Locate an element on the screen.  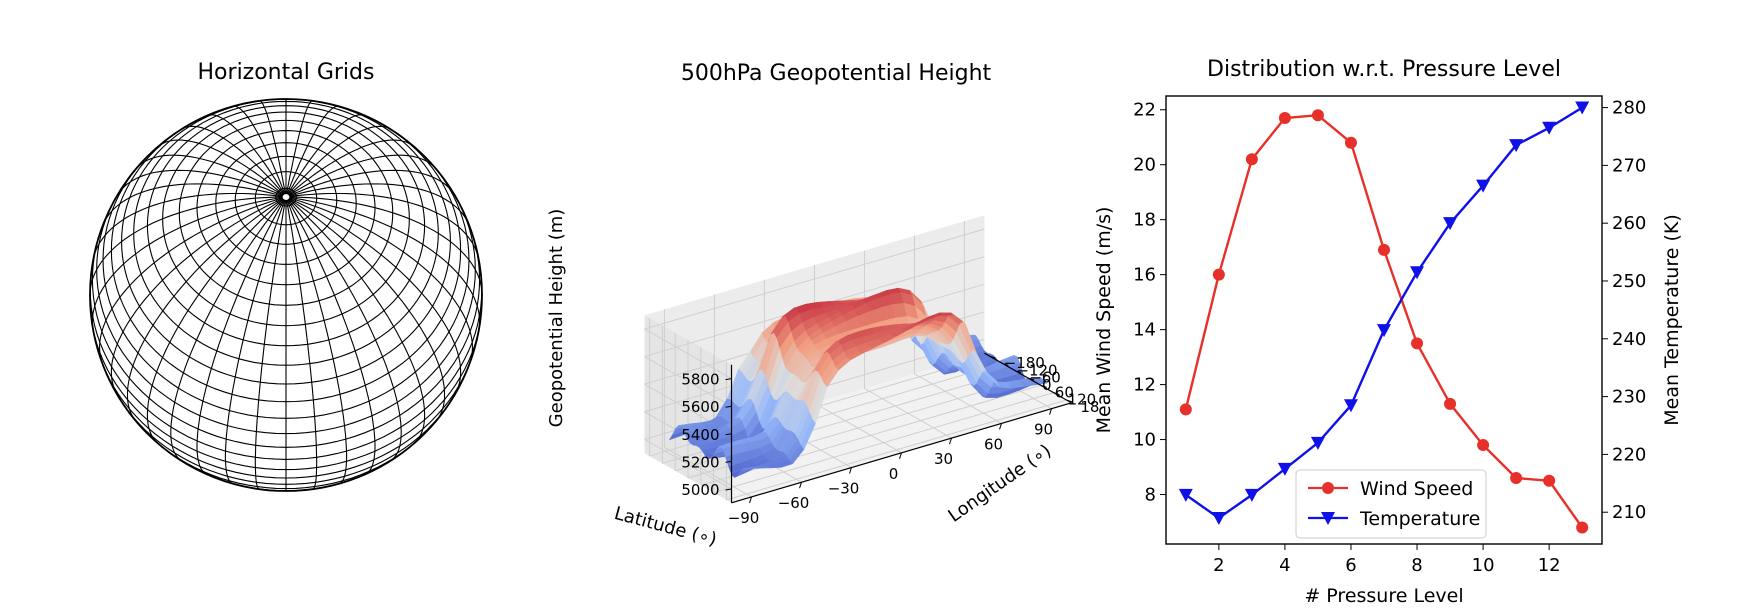
surface-facet is located at coordinates (1039, 382).